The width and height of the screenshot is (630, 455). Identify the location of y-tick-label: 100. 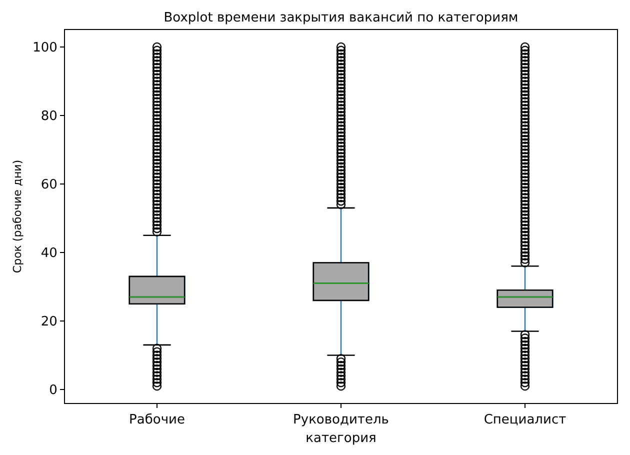
(45, 48).